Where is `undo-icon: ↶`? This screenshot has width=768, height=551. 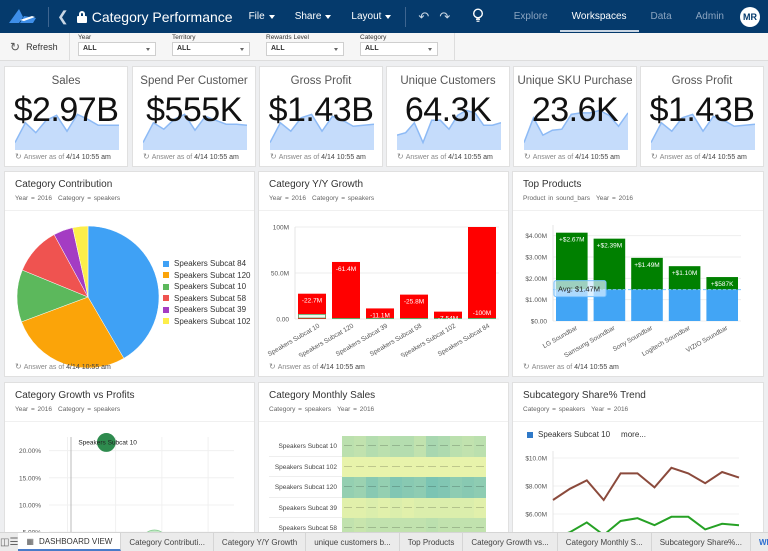
undo-icon: ↶ is located at coordinates (424, 16).